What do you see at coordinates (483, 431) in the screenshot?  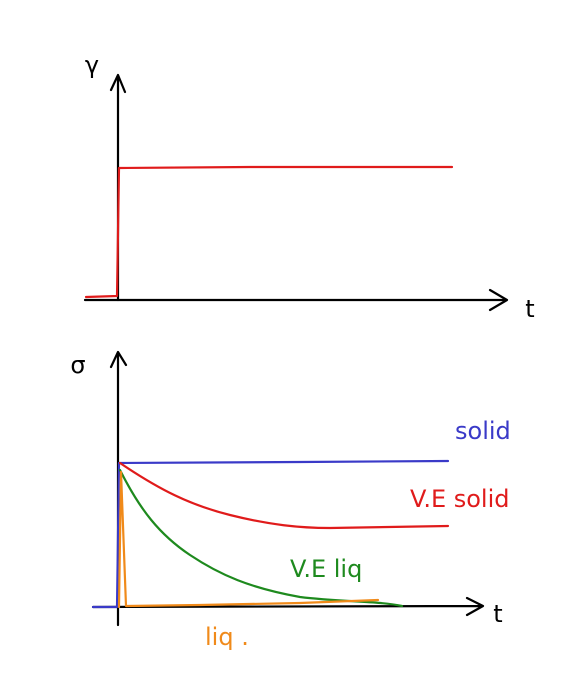 I see `curve-label: solid` at bounding box center [483, 431].